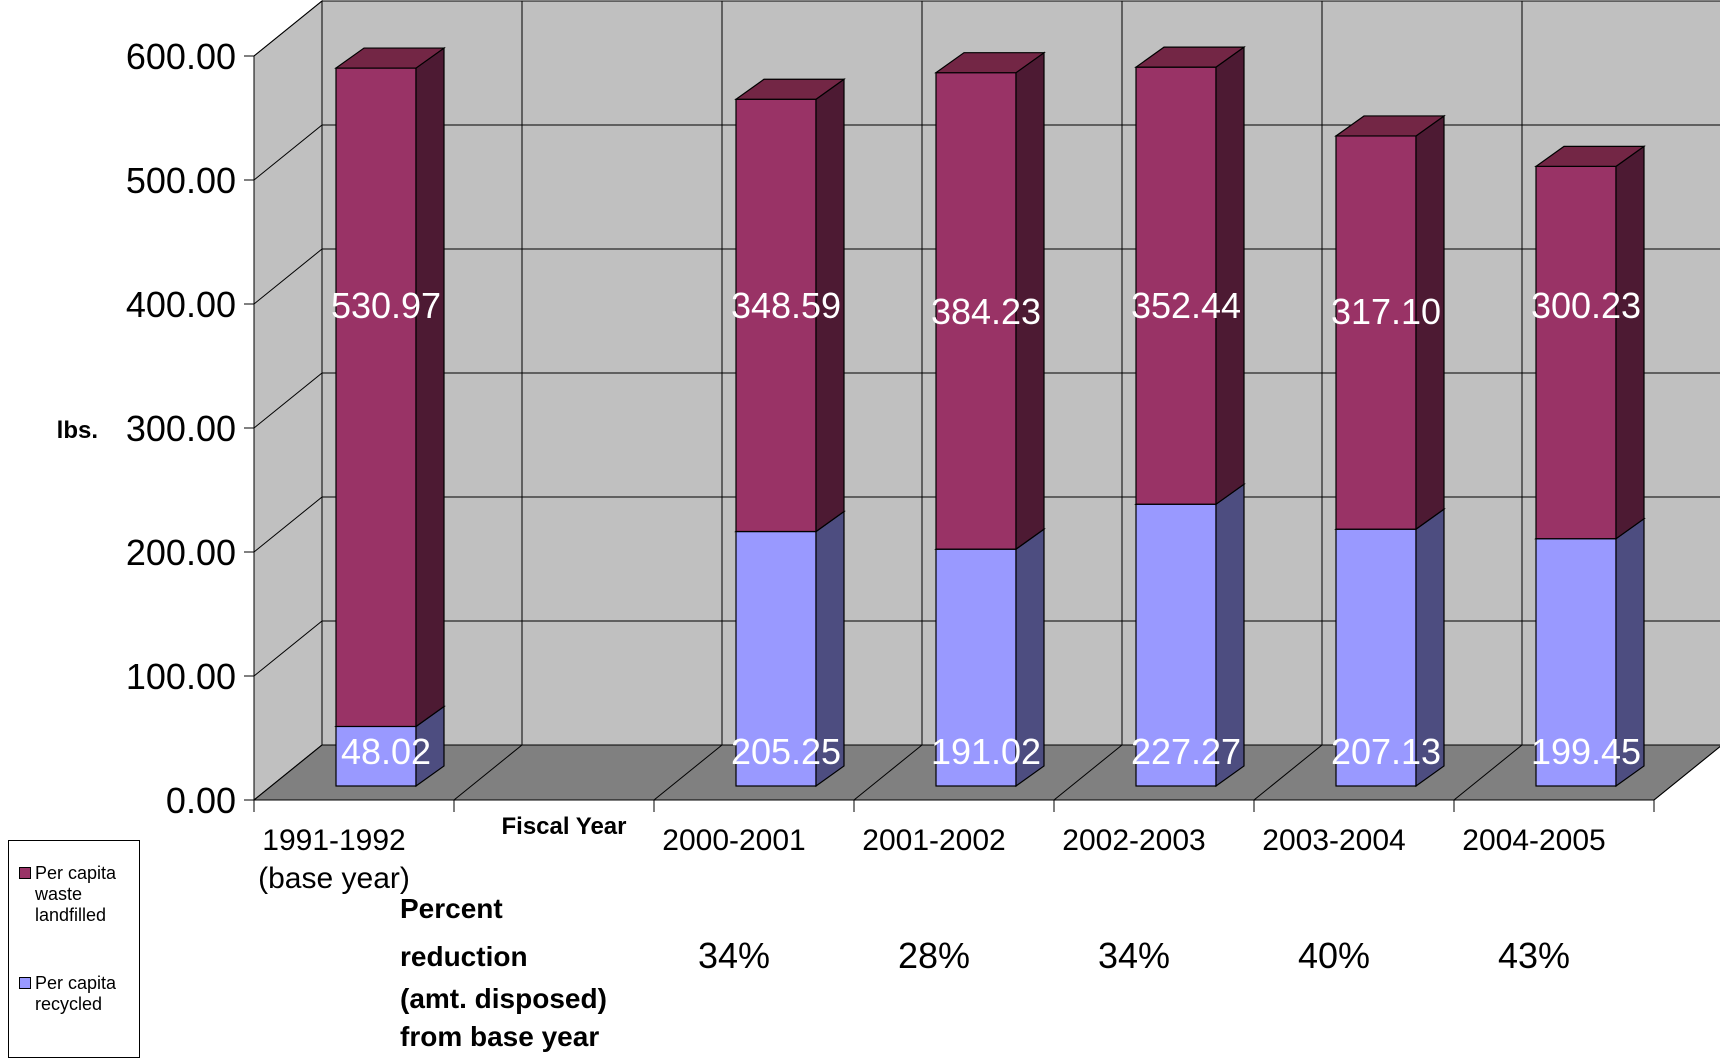  I want to click on data-label-landfilled: 300.23, so click(1586, 305).